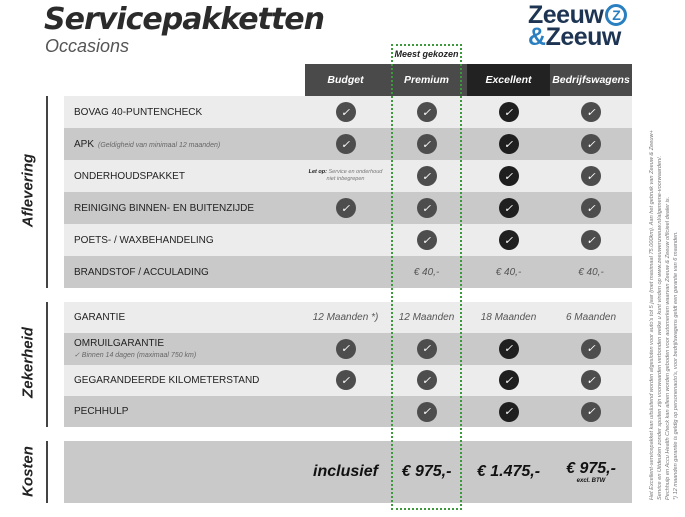 This screenshot has height=517, width=685. I want to click on cell-bedrijfswagens: 6 Maanden, so click(591, 317).